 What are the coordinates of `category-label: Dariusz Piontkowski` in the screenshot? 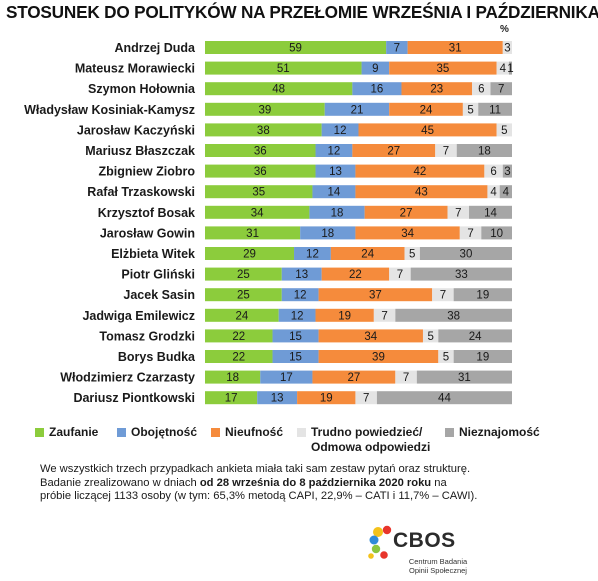 It's located at (134, 398).